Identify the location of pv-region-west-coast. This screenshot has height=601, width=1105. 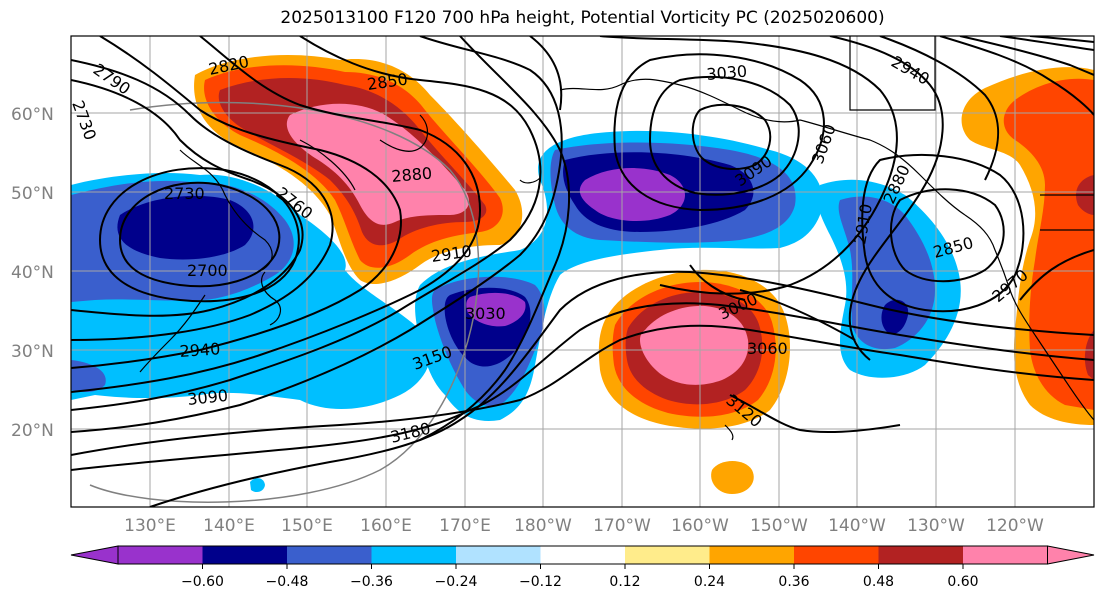
(1027, 246).